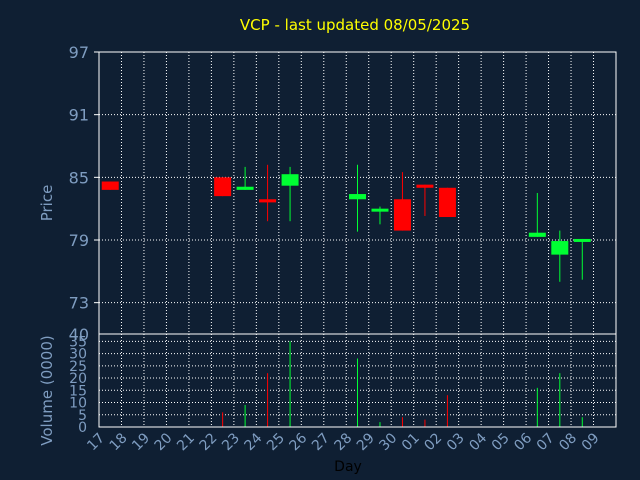 This screenshot has height=480, width=640. Describe the element at coordinates (164, 442) in the screenshot. I see `x-tick-label: 20` at that location.